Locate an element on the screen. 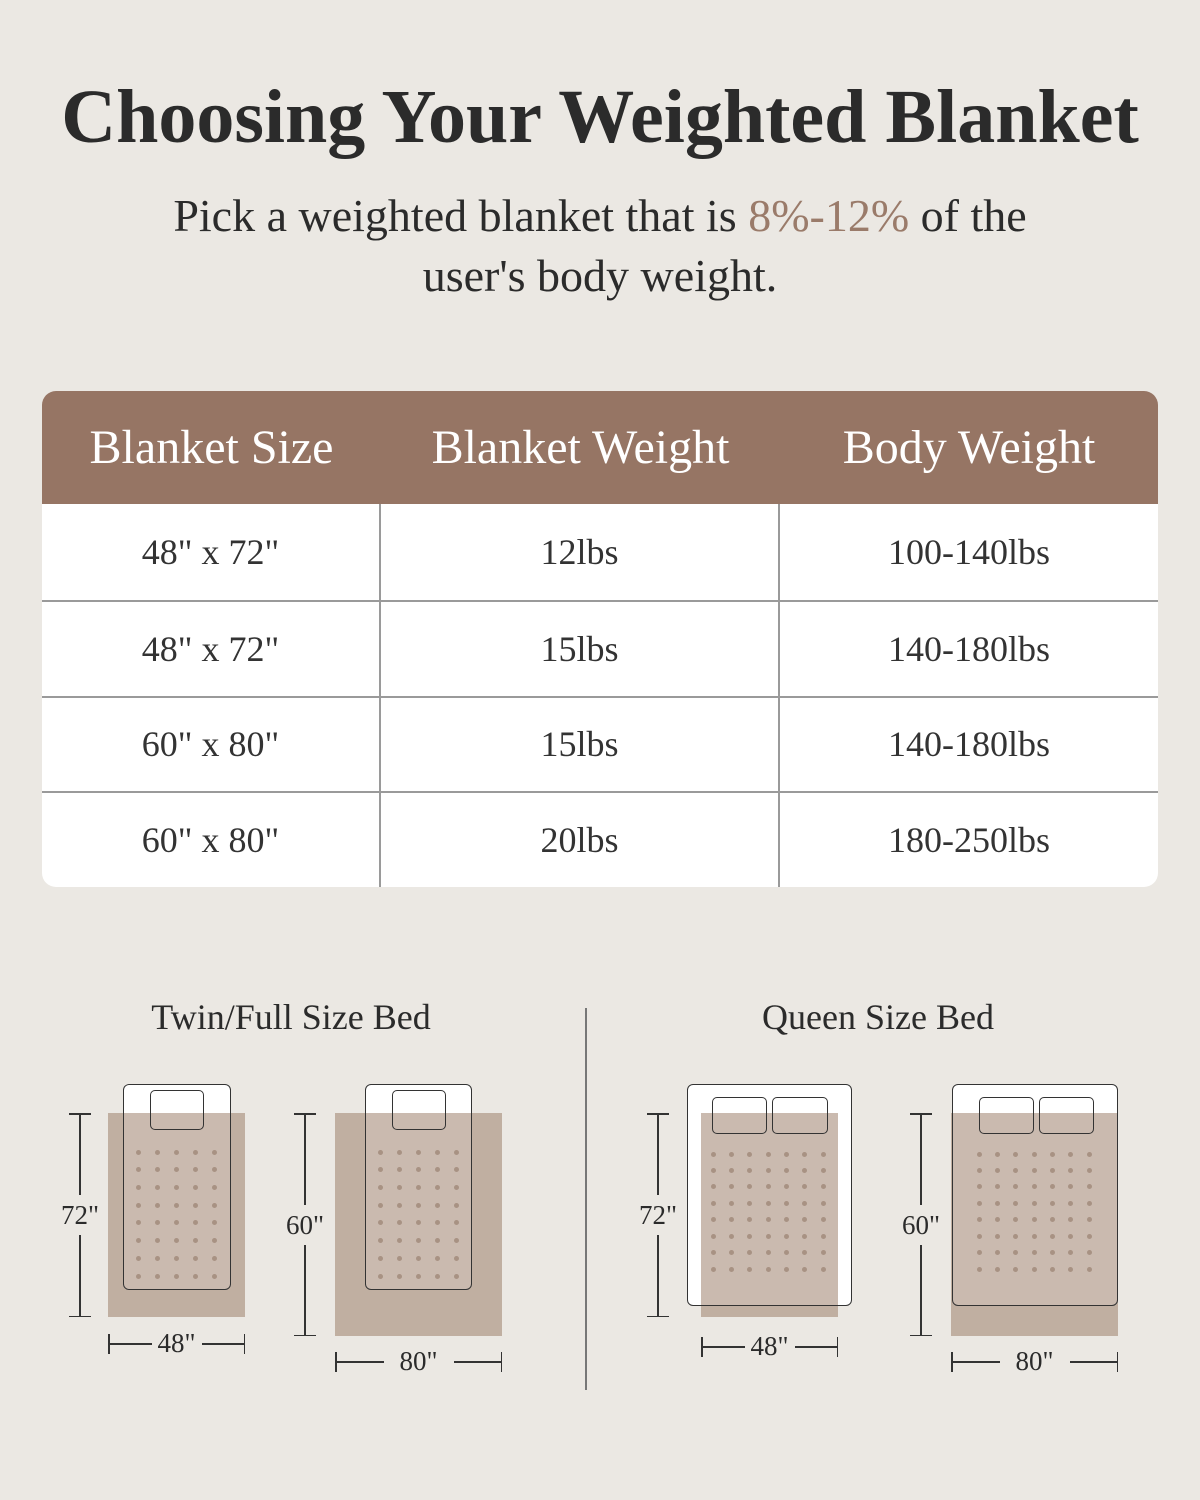  divider is located at coordinates (586, 1199).